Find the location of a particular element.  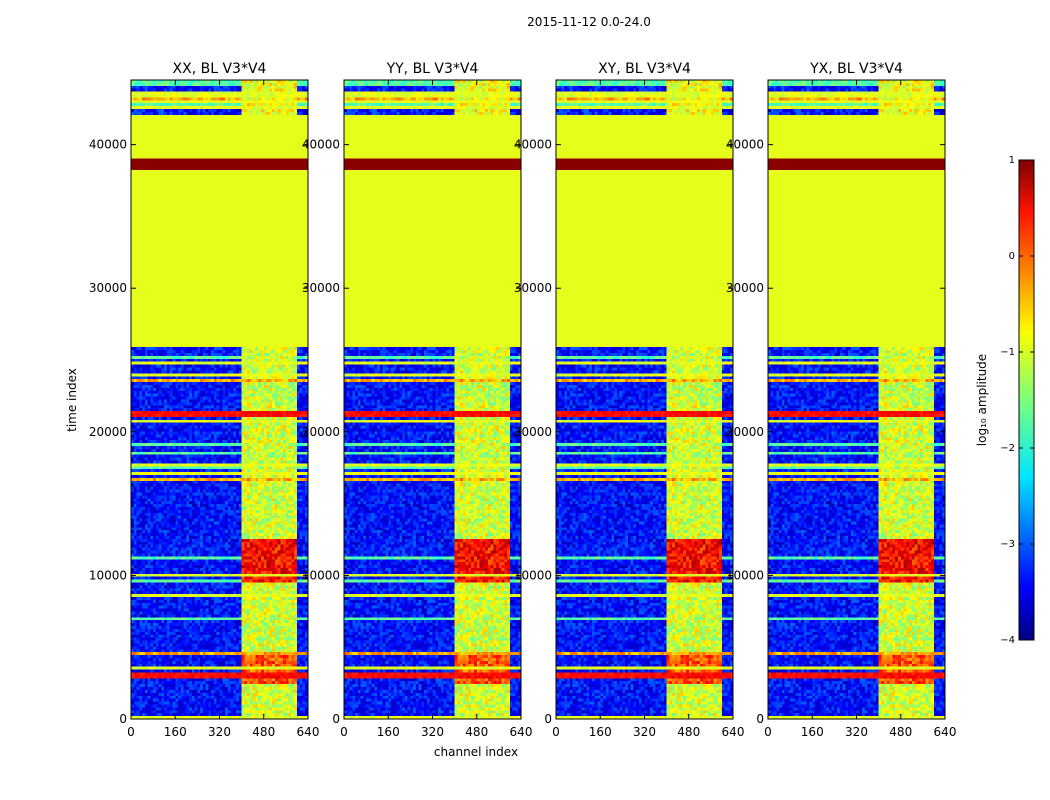

colorbar-tick-label: −1 is located at coordinates (1007, 352).